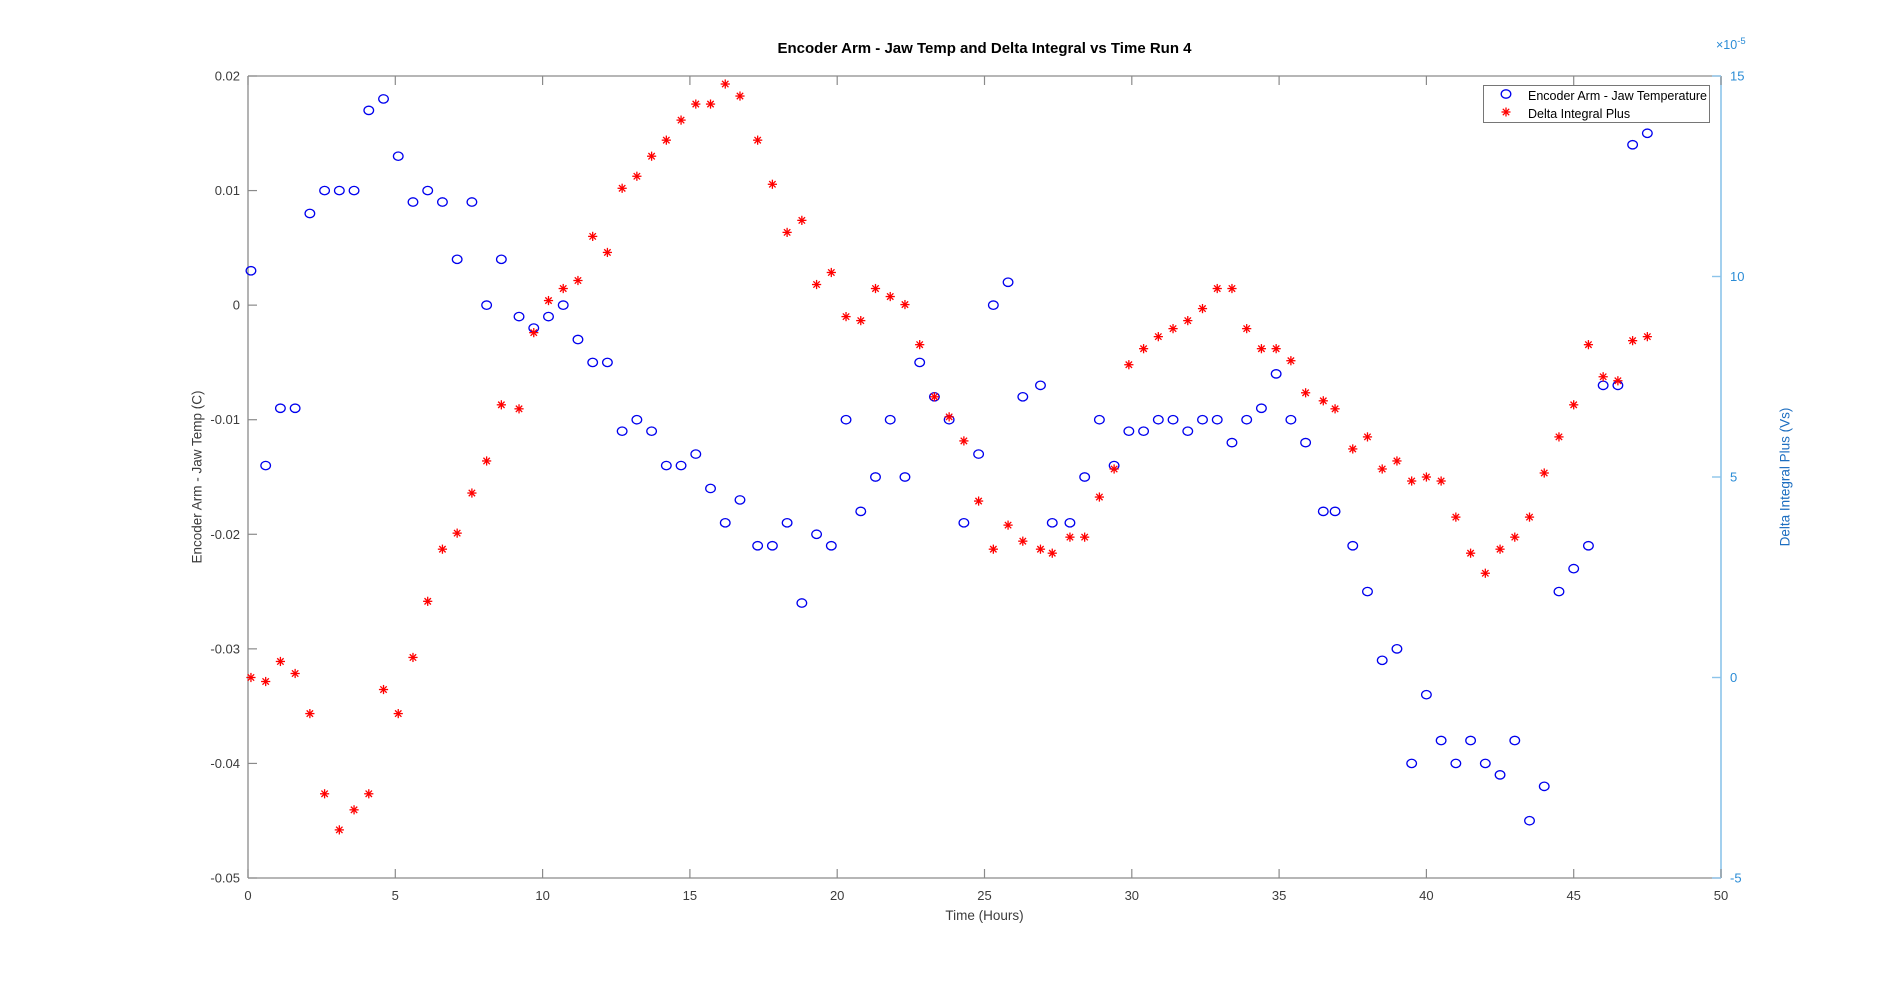 The width and height of the screenshot is (1904, 987). I want to click on left-tick-label: -0.02, so click(225, 534).